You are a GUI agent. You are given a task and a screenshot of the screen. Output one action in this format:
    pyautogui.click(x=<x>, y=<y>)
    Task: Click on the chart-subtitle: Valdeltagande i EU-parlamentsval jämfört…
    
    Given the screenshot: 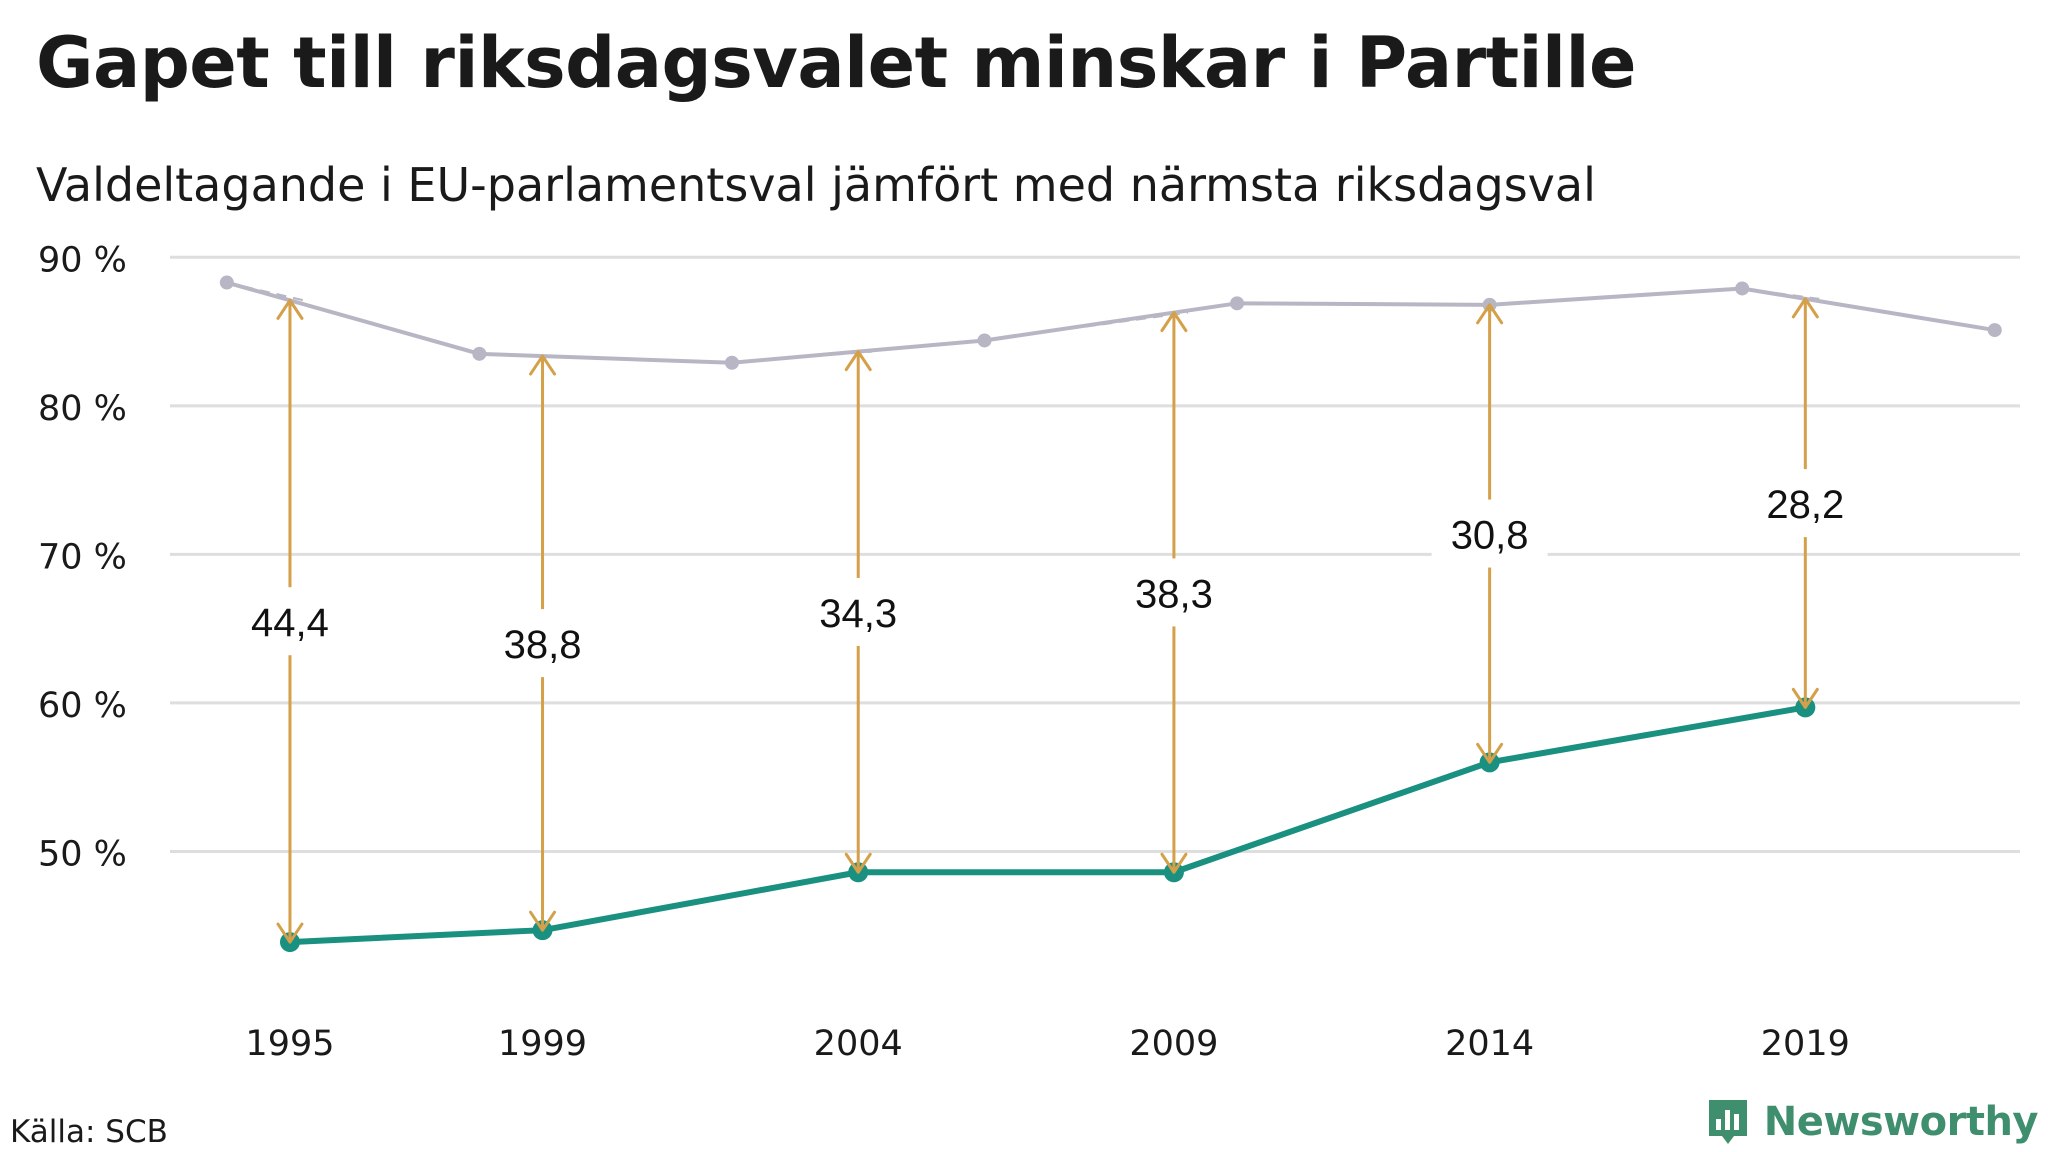 What is the action you would take?
    pyautogui.click(x=816, y=185)
    